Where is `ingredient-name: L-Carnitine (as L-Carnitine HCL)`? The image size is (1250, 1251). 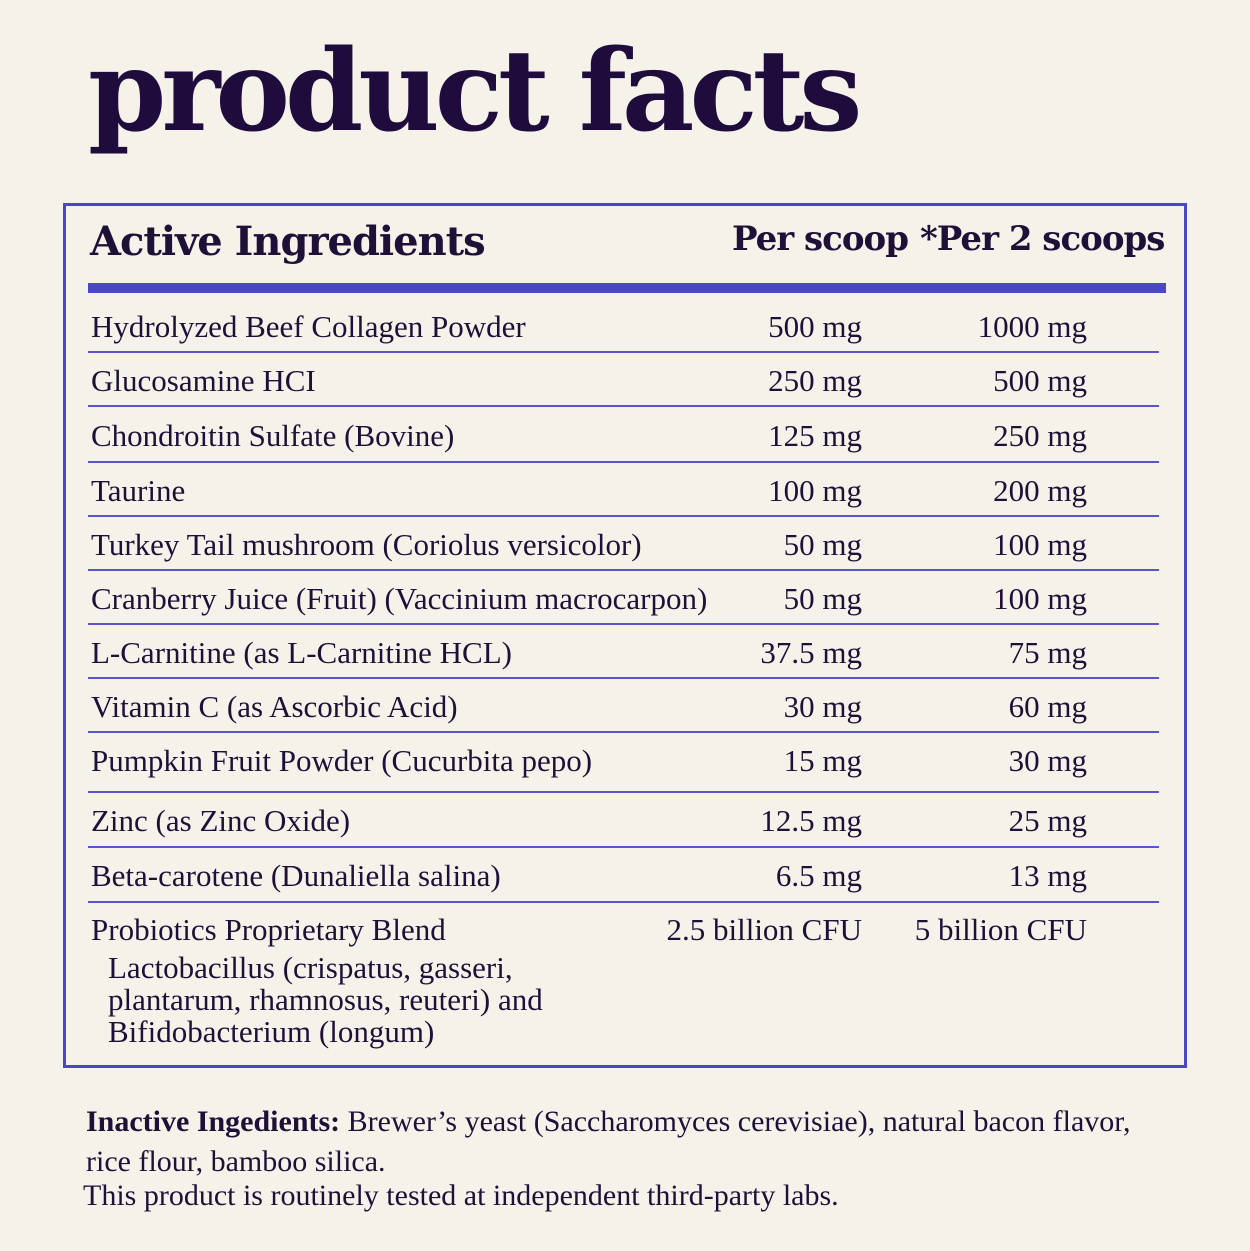
ingredient-name: L-Carnitine (as L-Carnitine HCL) is located at coordinates (301, 652).